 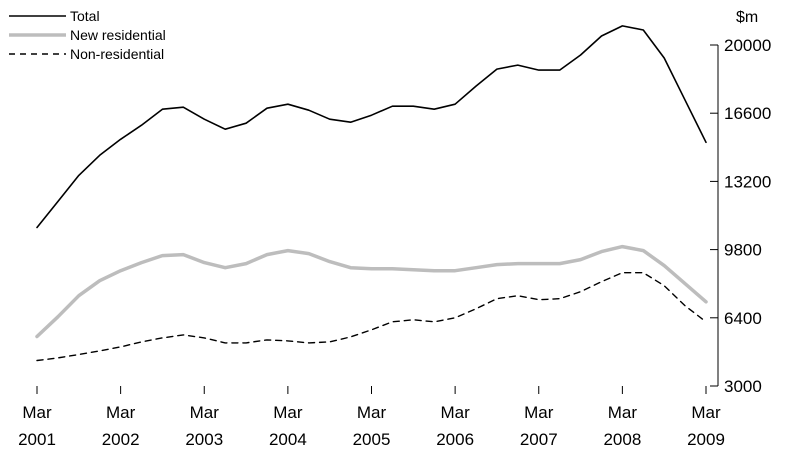 I want to click on x-tick-label-year: 2009, so click(x=706, y=439).